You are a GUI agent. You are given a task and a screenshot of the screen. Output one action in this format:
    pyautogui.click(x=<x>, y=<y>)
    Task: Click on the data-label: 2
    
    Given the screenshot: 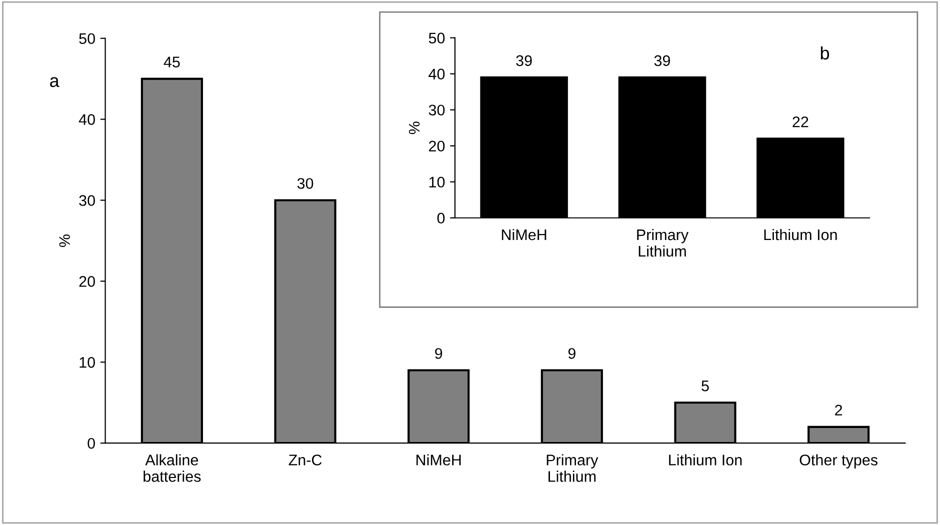 What is the action you would take?
    pyautogui.click(x=838, y=410)
    